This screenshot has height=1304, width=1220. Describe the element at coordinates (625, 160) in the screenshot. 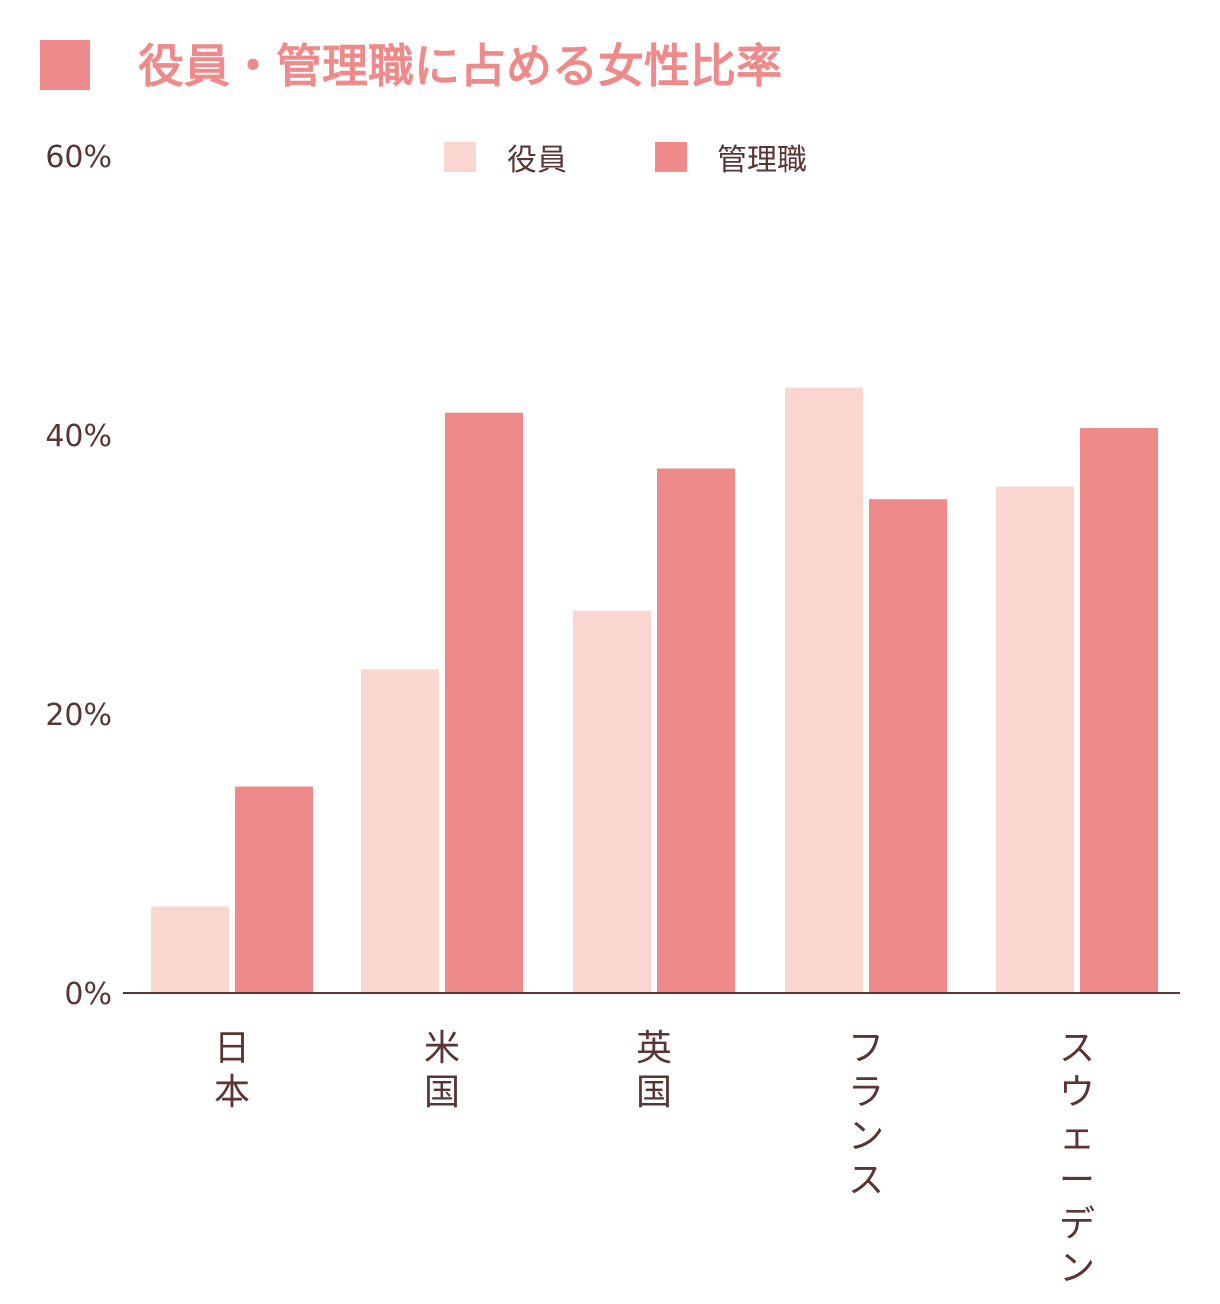

I see `legend: 役員 管理職` at that location.